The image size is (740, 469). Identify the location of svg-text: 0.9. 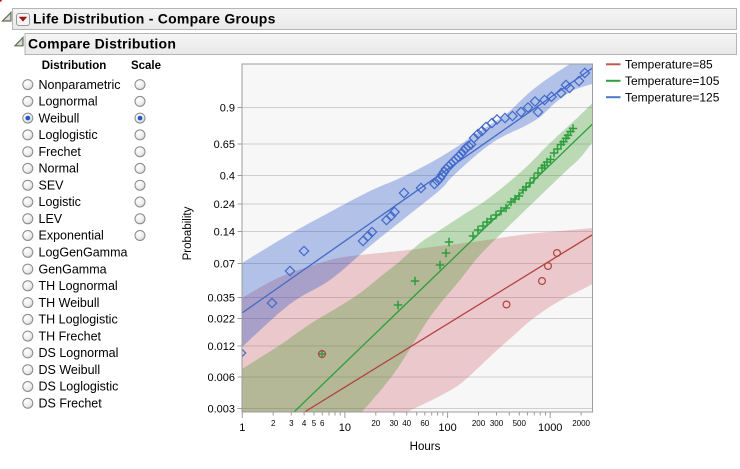
(227, 109).